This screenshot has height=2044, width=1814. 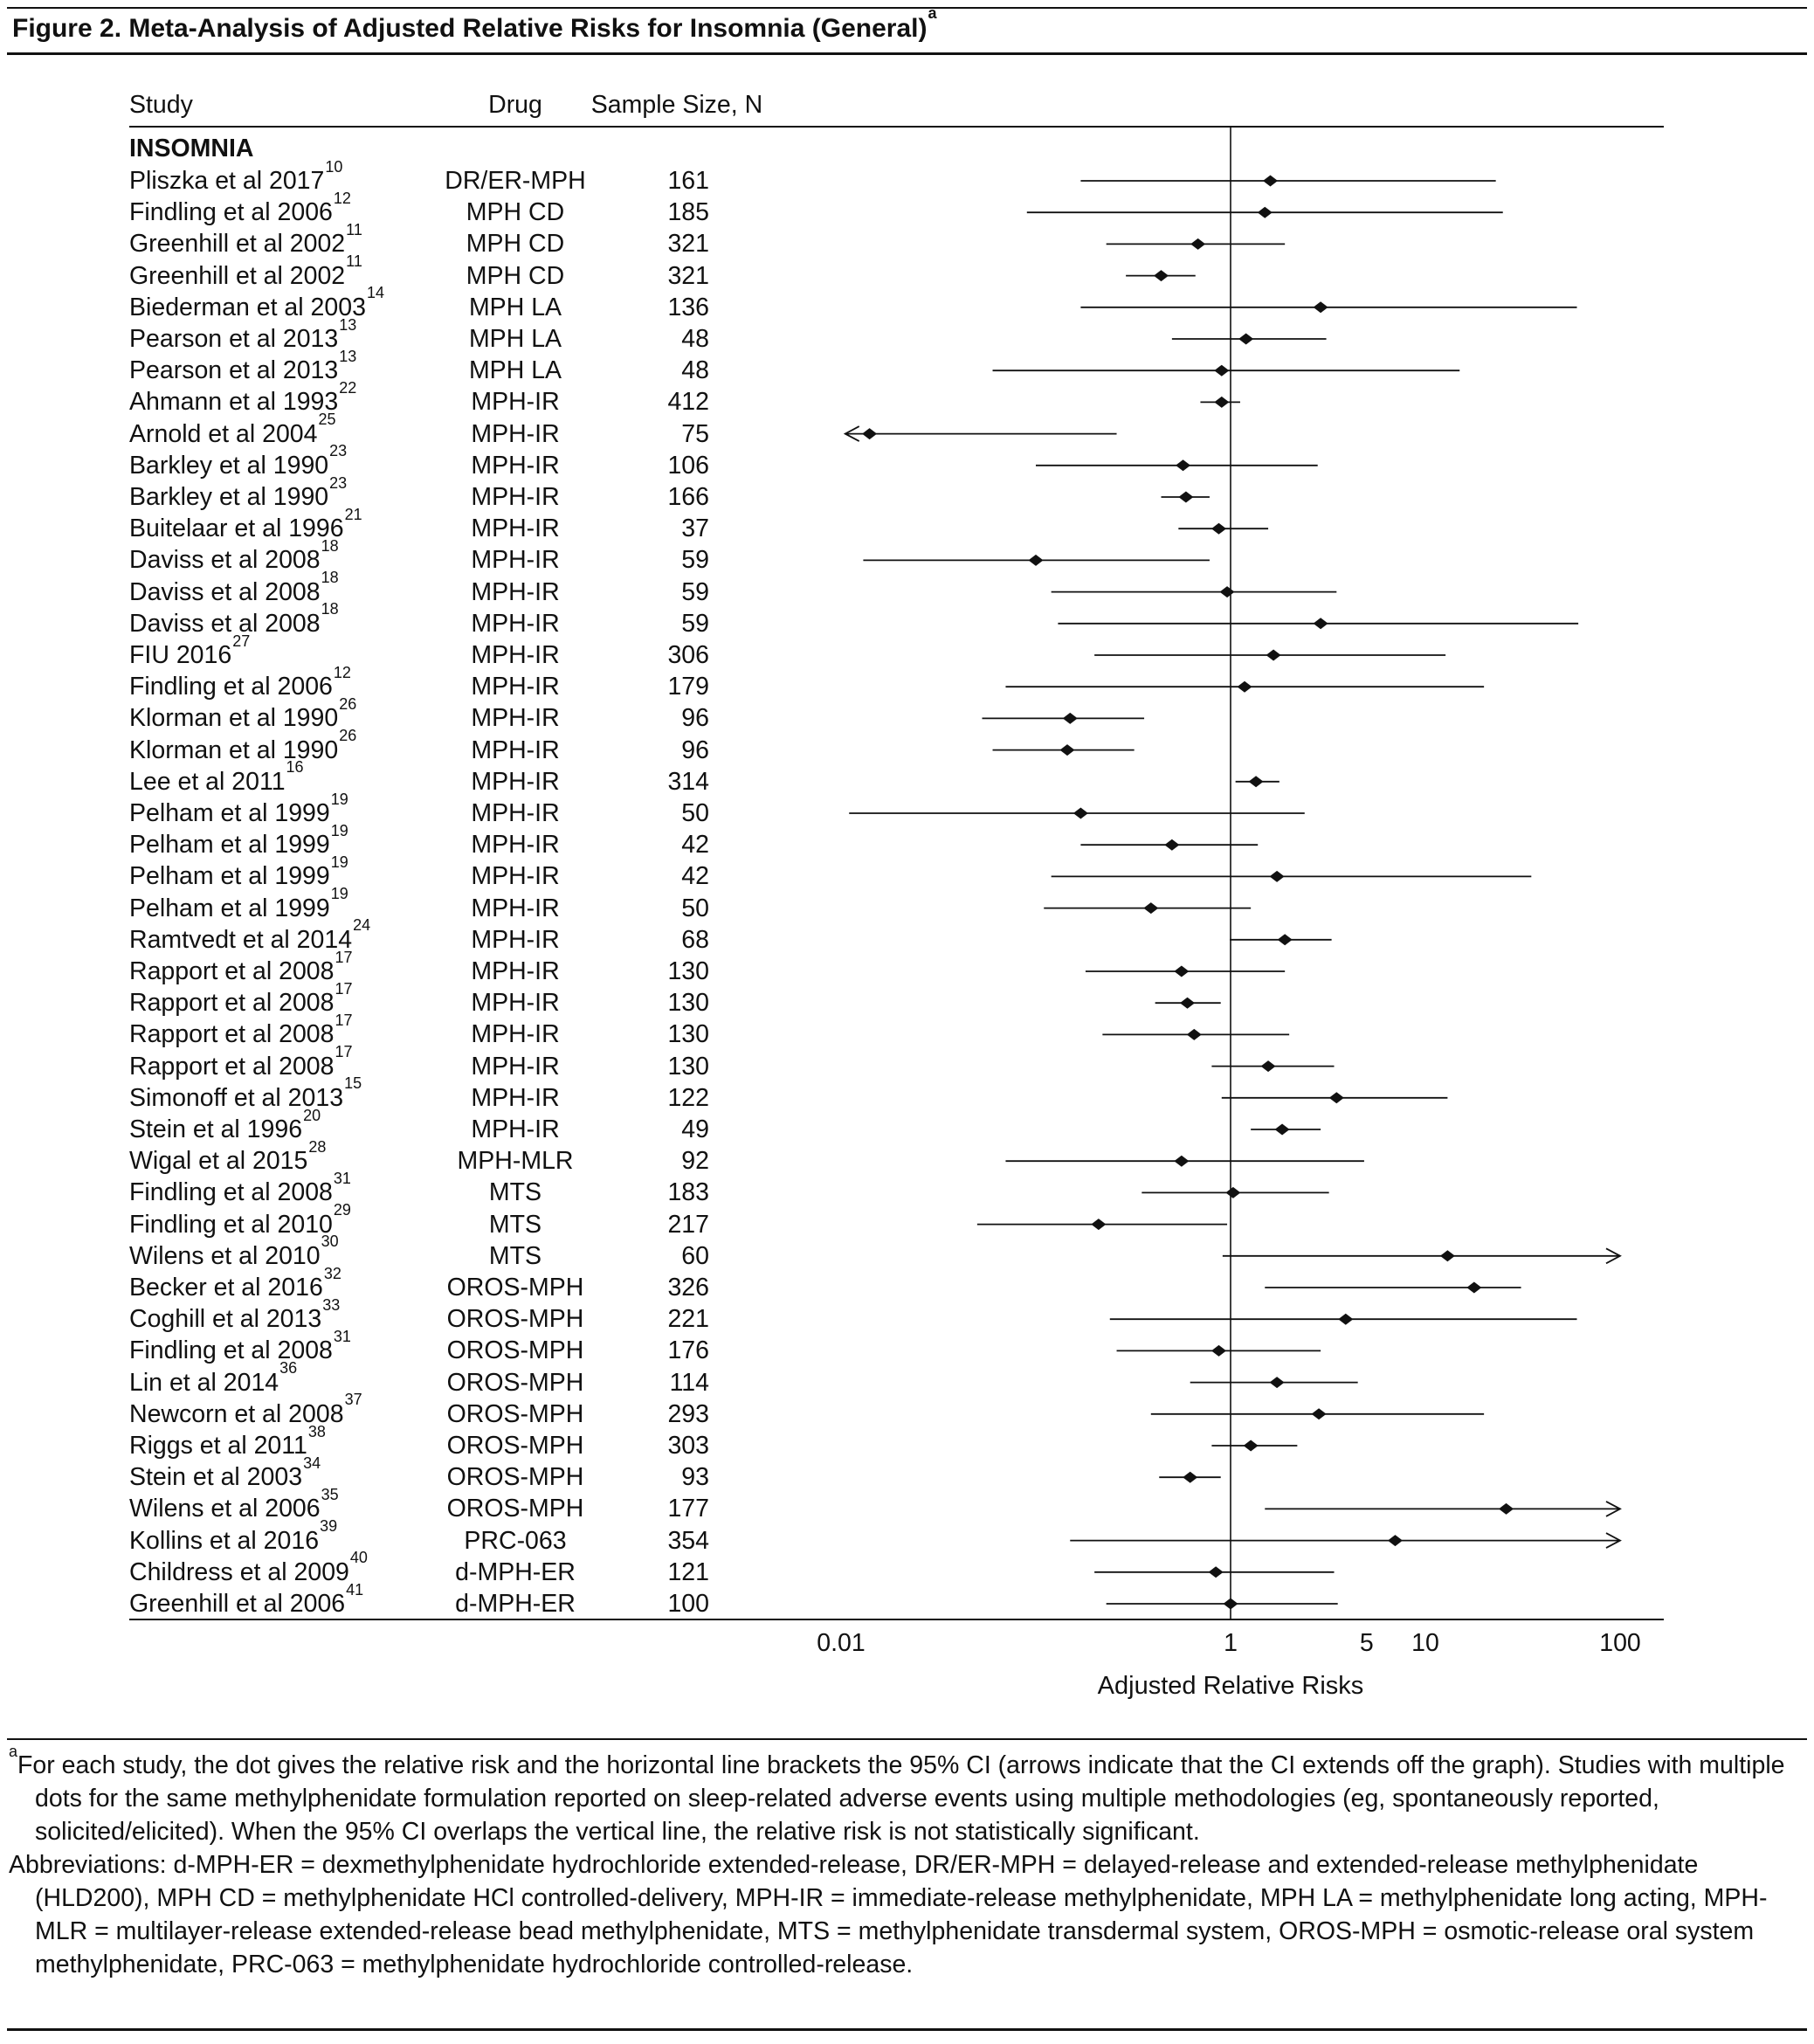 What do you see at coordinates (1367, 1643) in the screenshot?
I see `x-axis-tick-label: 5` at bounding box center [1367, 1643].